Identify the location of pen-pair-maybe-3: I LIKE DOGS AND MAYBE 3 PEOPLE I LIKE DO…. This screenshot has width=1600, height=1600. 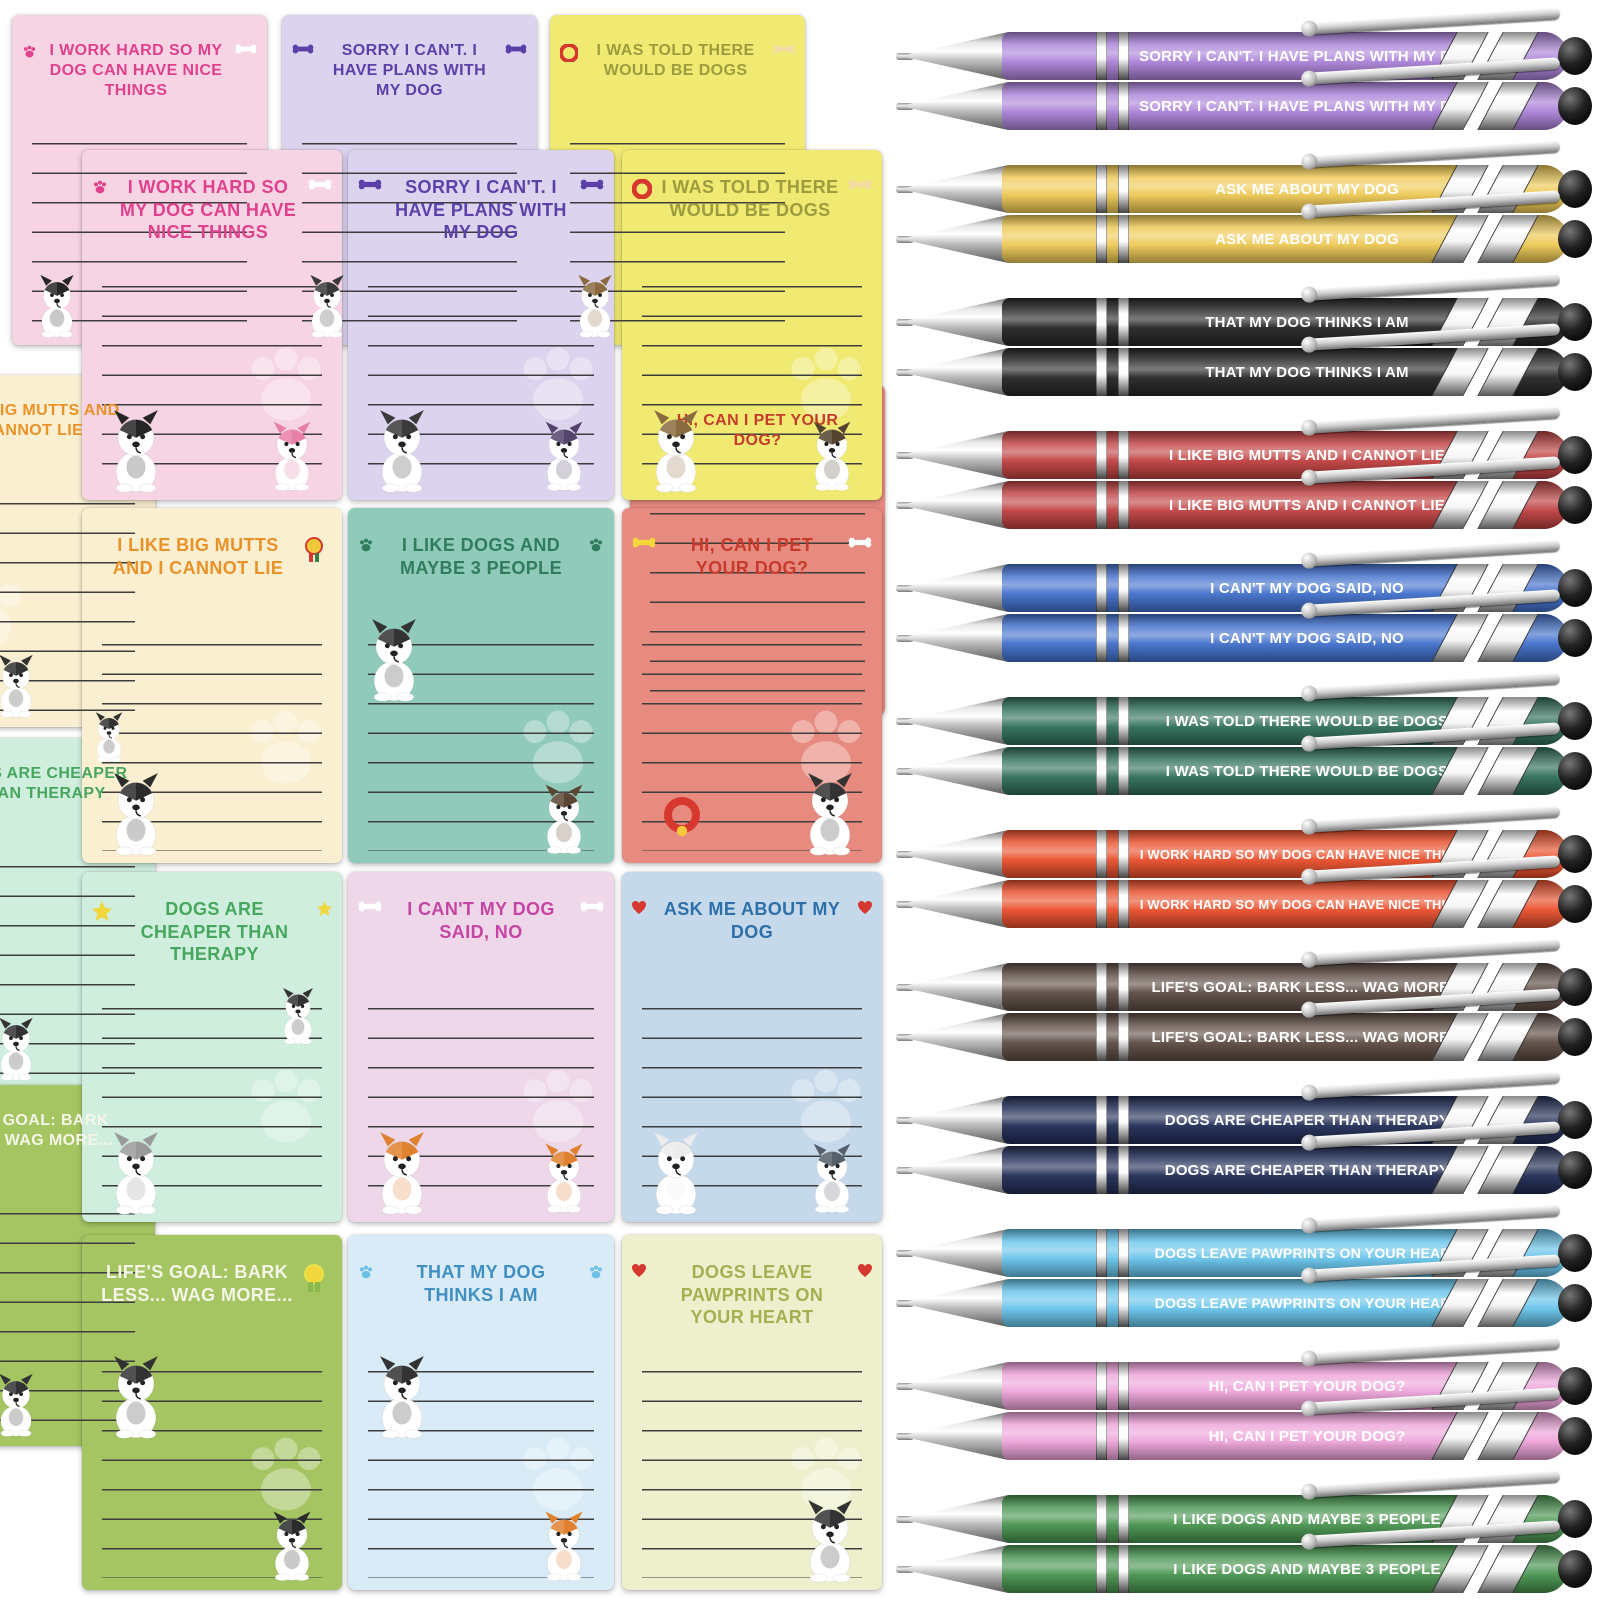
(1246, 1532).